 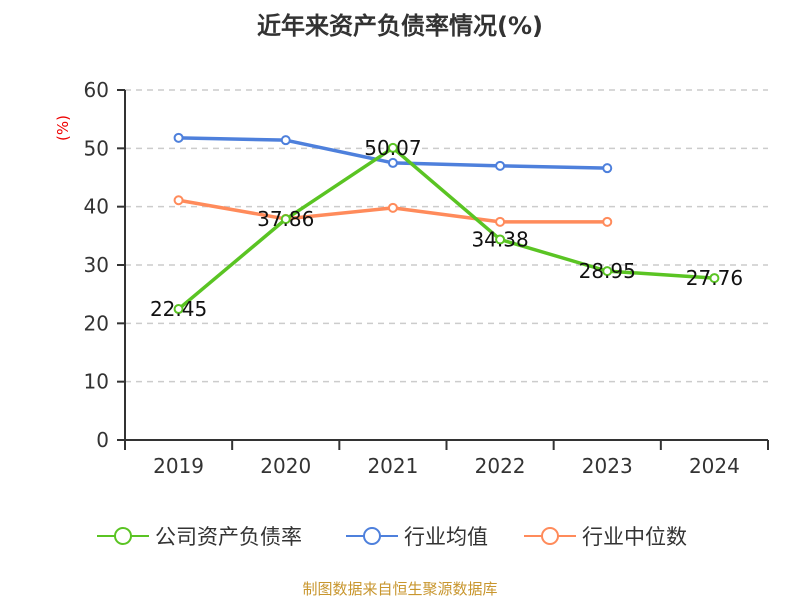 I want to click on x-tick-label: 2020, so click(x=285, y=466).